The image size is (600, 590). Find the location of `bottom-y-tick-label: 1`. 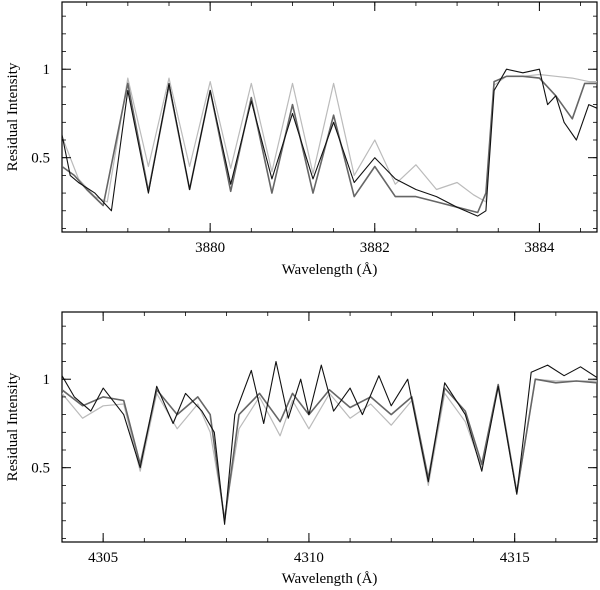

bottom-y-tick-label: 1 is located at coordinates (47, 380).